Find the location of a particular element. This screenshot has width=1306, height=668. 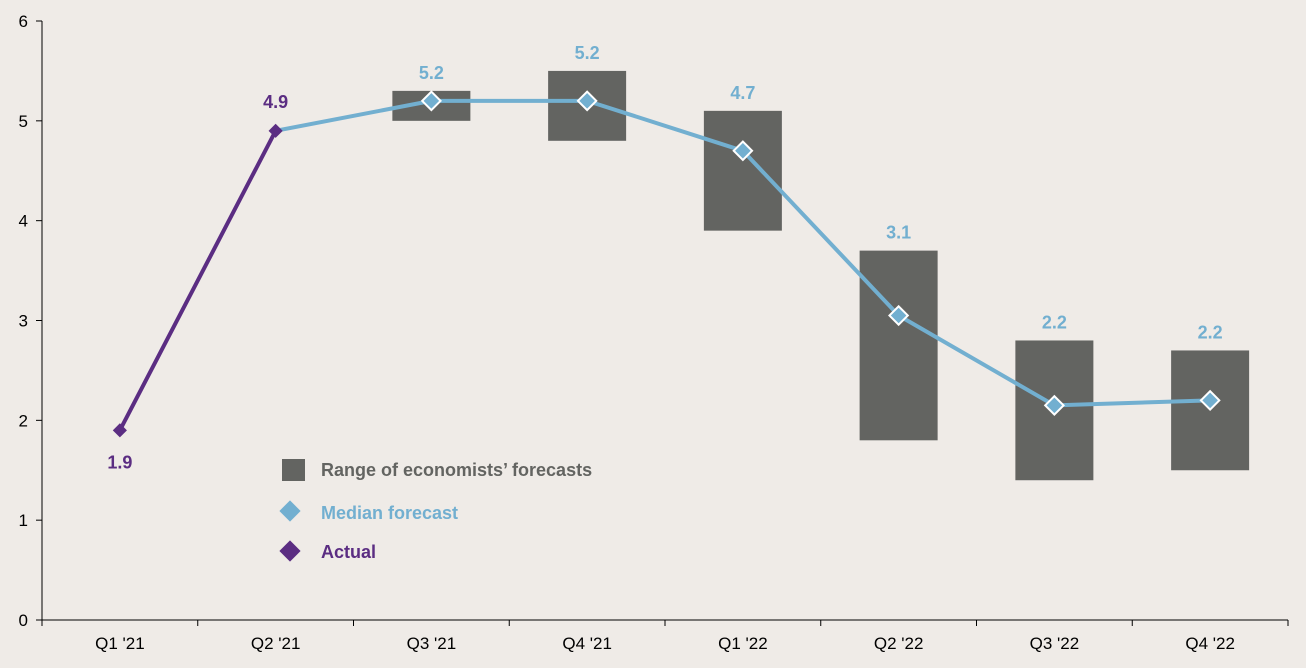

legend-range-swatch is located at coordinates (293, 470).